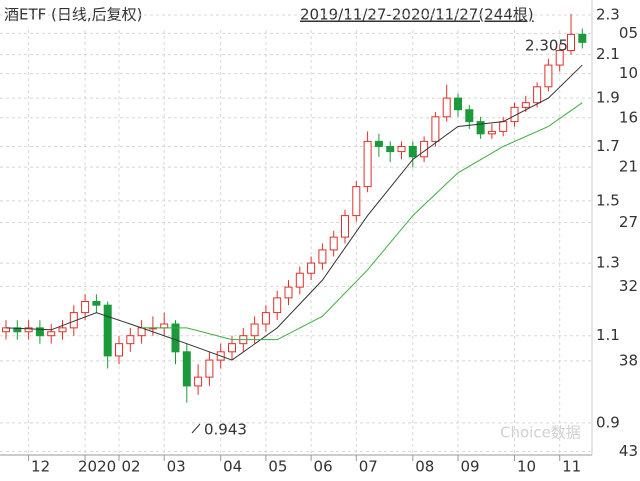  Describe the element at coordinates (628, 451) in the screenshot. I see `y-tick-label: 43` at that location.